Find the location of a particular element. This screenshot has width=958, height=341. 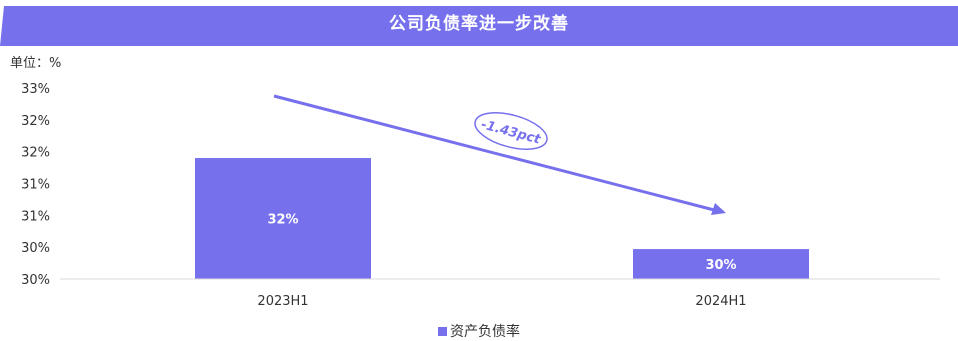

title-banner is located at coordinates (479, 23).